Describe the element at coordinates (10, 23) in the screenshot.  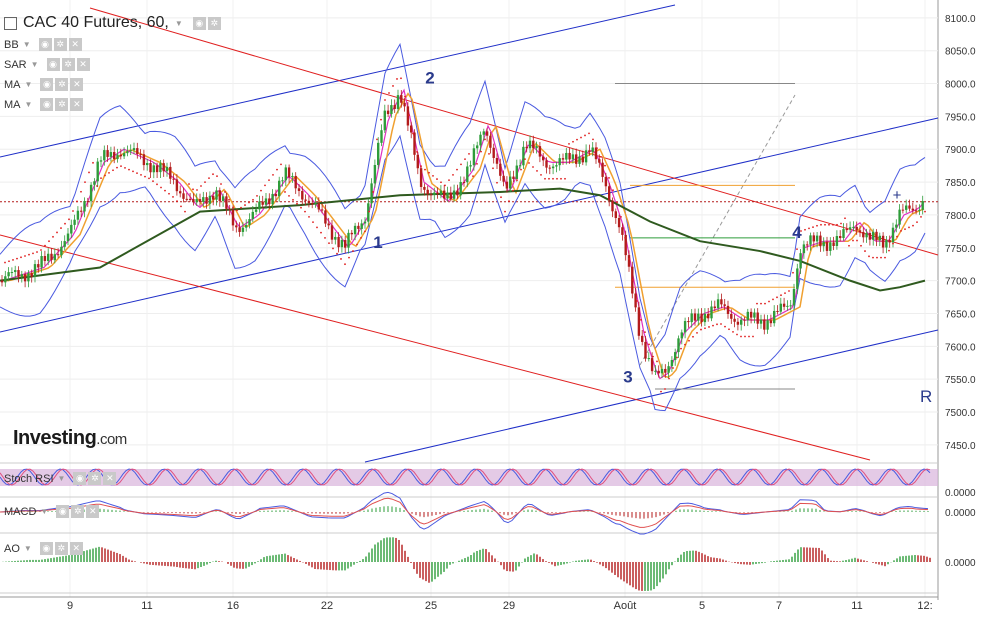
I see `collapse-icon` at that location.